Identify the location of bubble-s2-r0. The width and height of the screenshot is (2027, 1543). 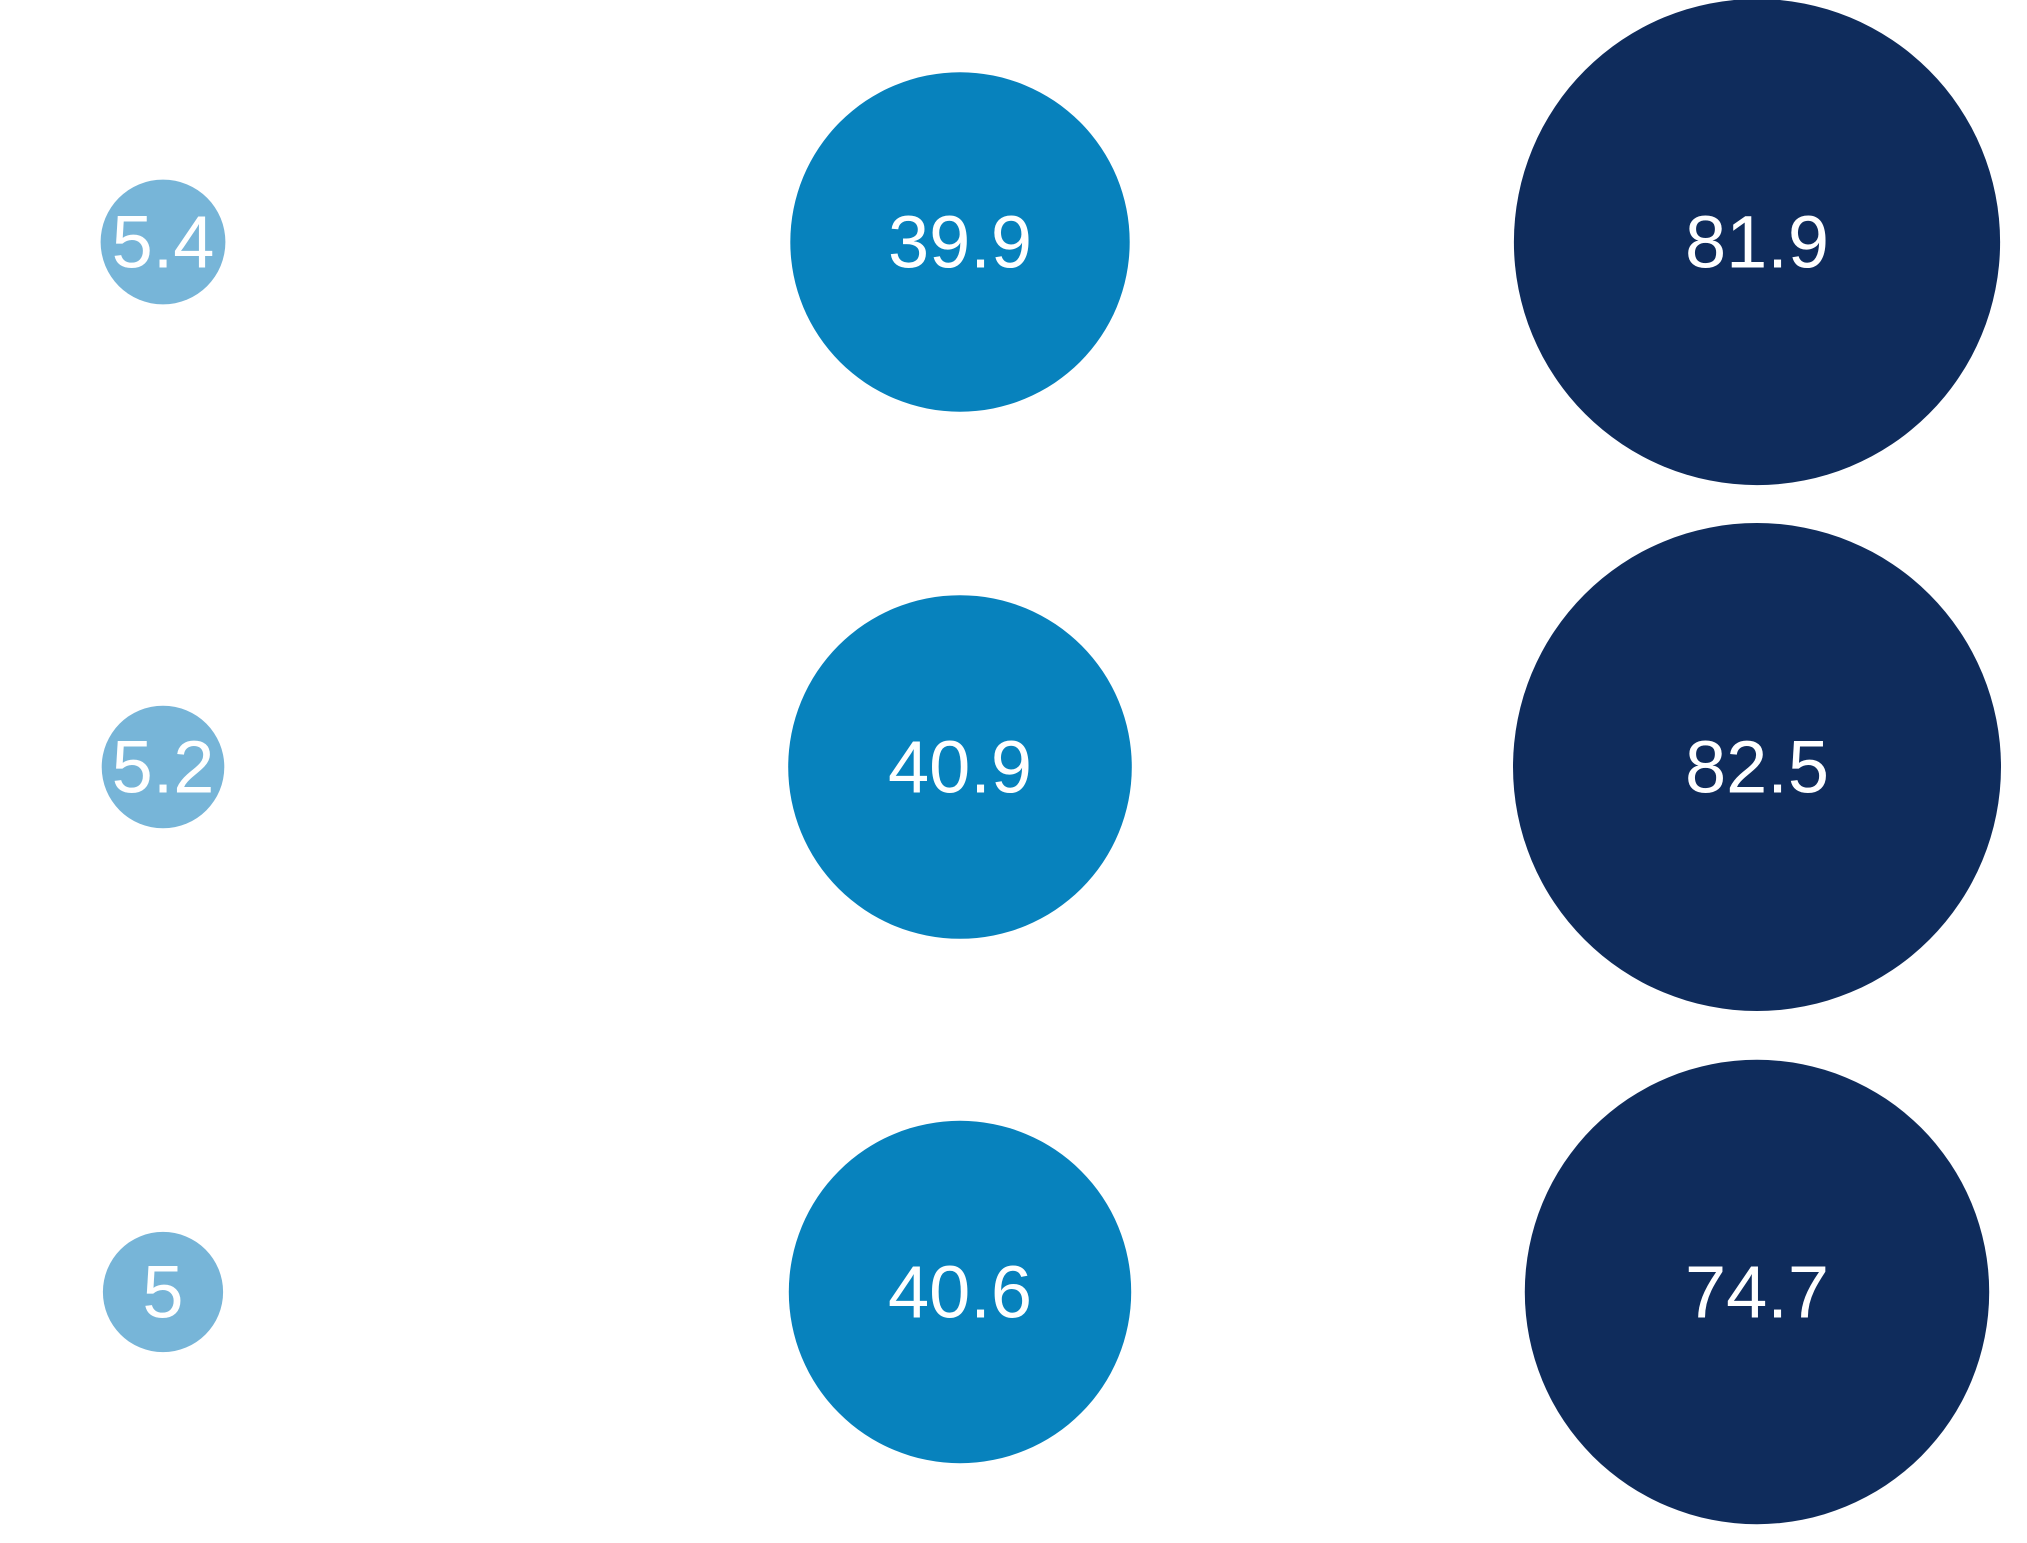
(1757, 243).